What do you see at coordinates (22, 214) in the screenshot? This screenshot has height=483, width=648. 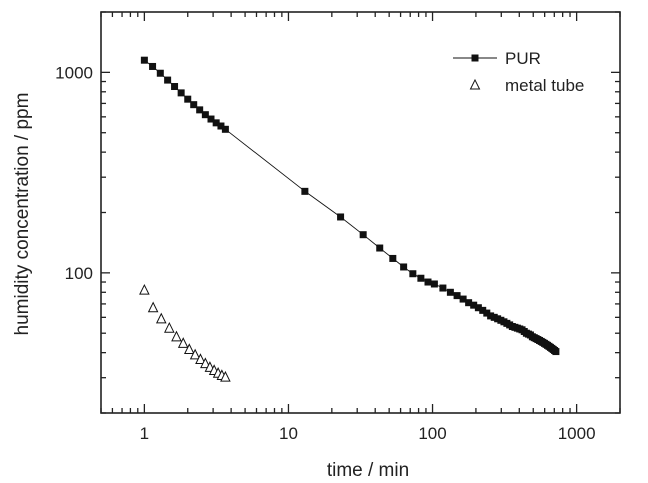 I see `y-axis-title: humidity concentration / ppm` at bounding box center [22, 214].